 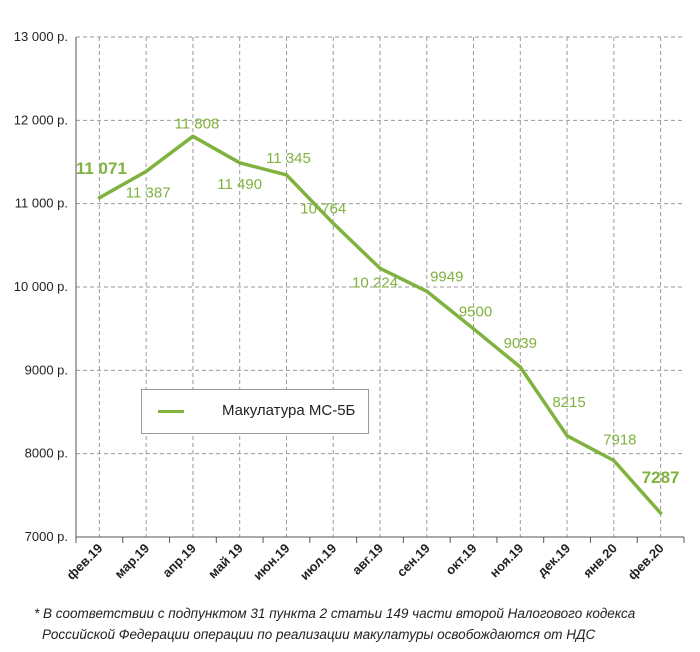 What do you see at coordinates (225, 561) in the screenshot?
I see `x-tick-label: май 19` at bounding box center [225, 561].